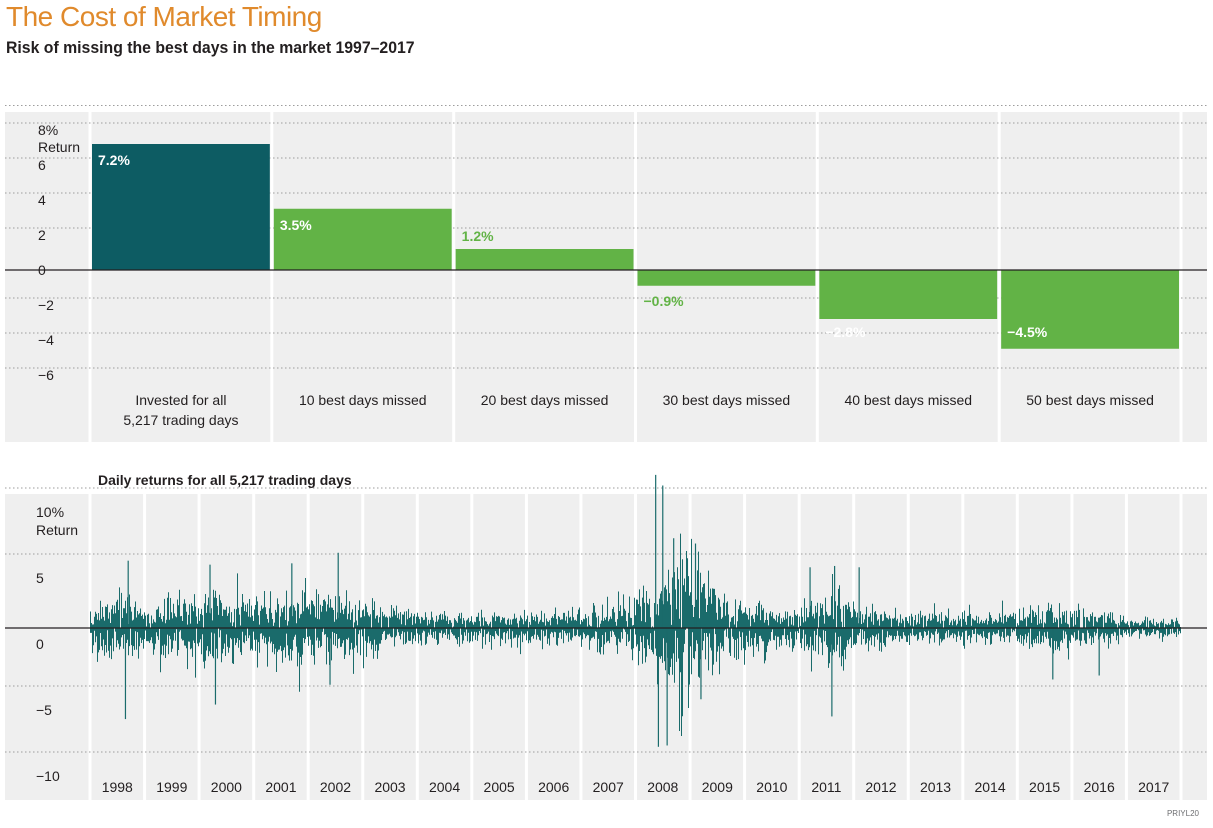 The image size is (1213, 828). Describe the element at coordinates (226, 787) in the screenshot. I see `bottom-year-label: 2000` at that location.